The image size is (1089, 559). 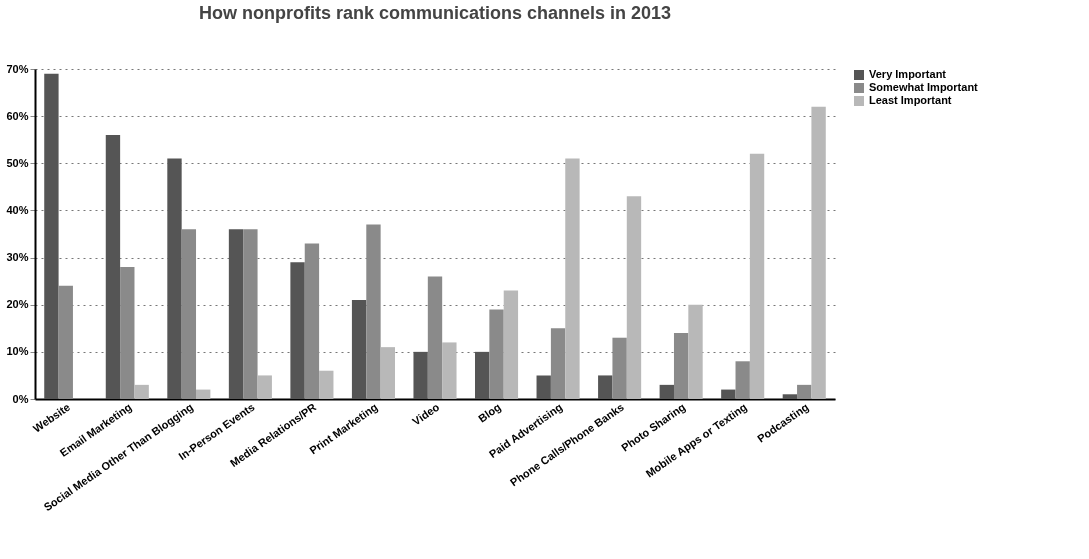 I want to click on y-tick-label: 60%, so click(x=17, y=115).